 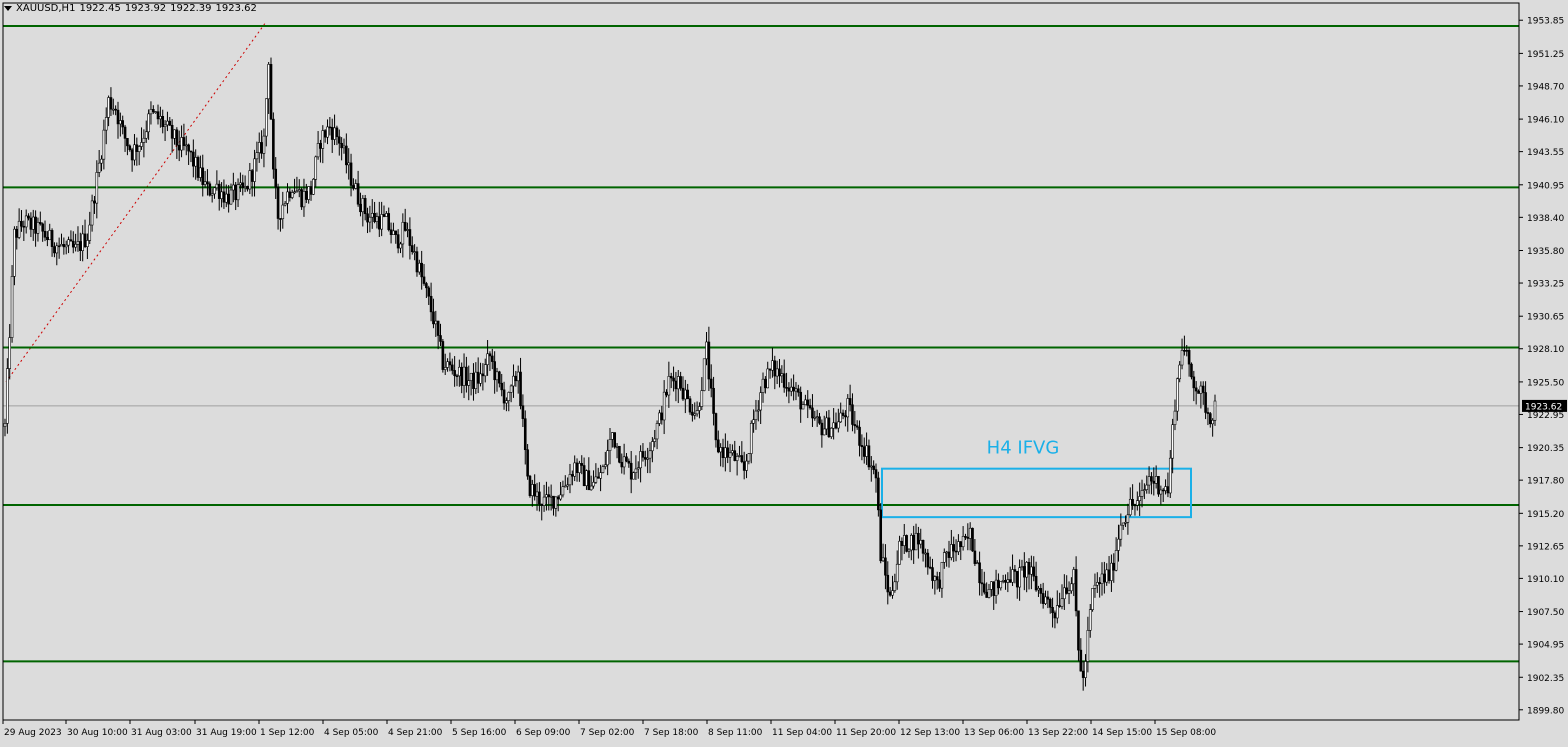 What do you see at coordinates (8, 8) in the screenshot?
I see `chevron-down-icon` at bounding box center [8, 8].